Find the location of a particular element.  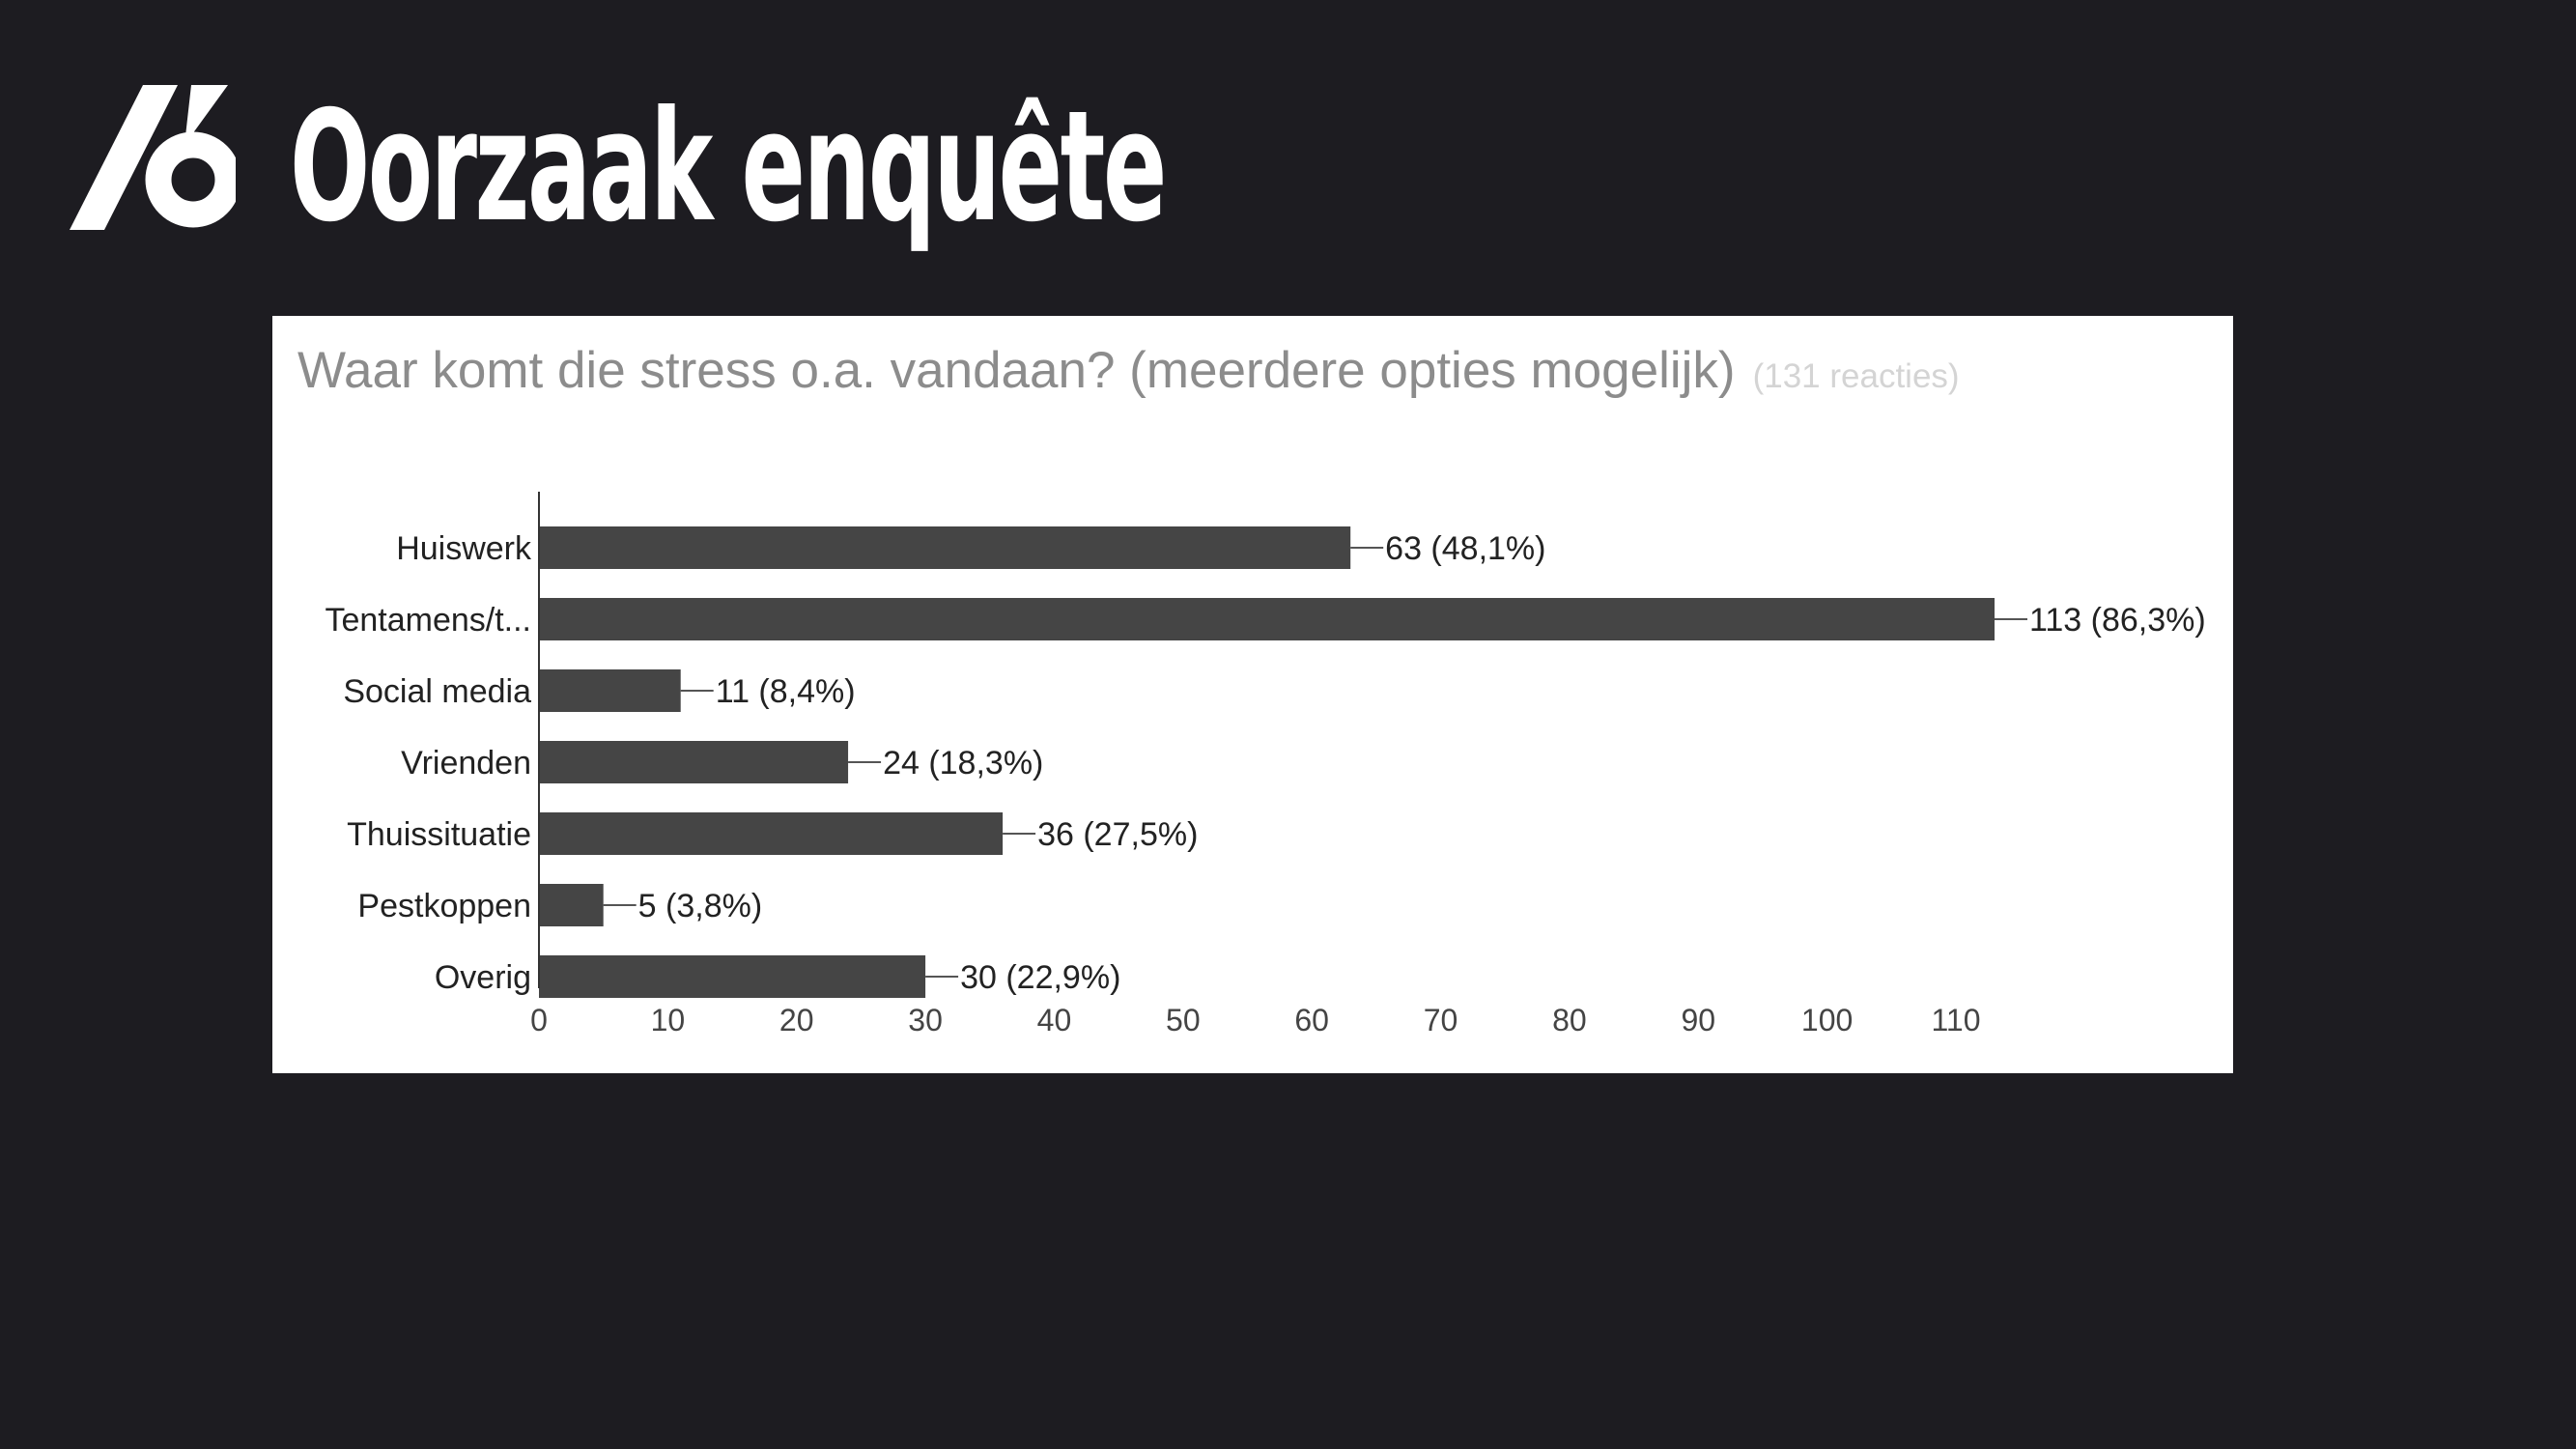

slash-six-logo is located at coordinates (153, 157).